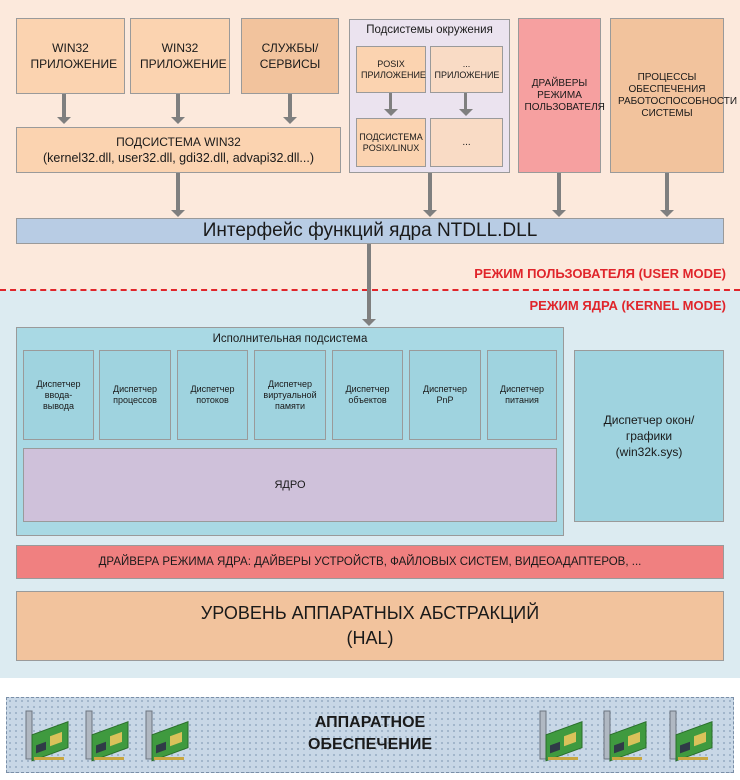 The image size is (740, 780). I want to click on env-subsystems-title: Подсистемы окружения, so click(429, 30).